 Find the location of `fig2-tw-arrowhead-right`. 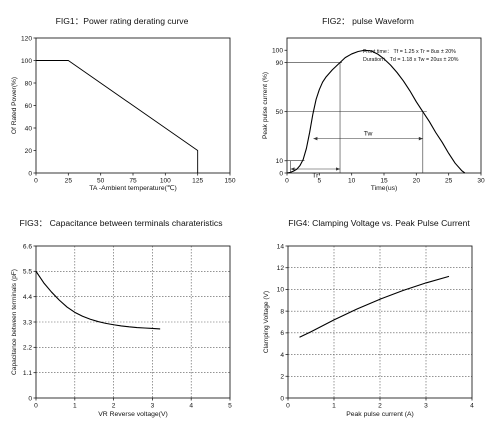

fig2-tw-arrowhead-right is located at coordinates (420, 138).